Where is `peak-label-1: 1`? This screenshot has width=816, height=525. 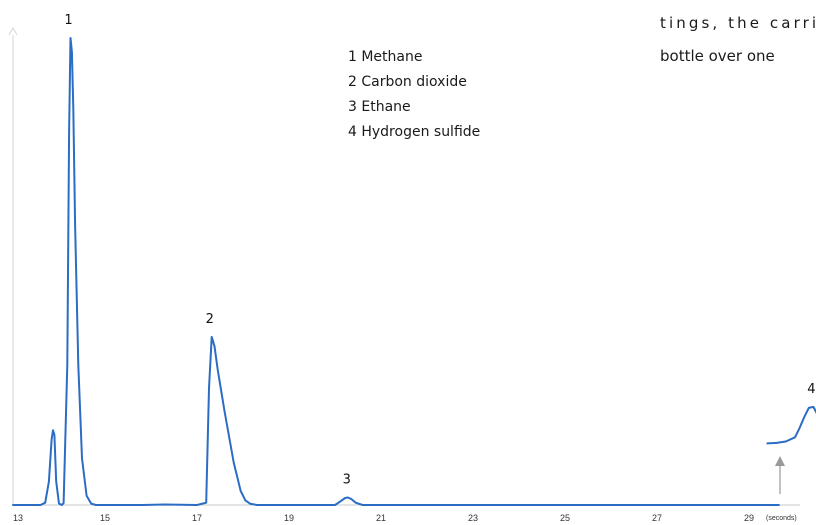
peak-label-1: 1 is located at coordinates (68, 20).